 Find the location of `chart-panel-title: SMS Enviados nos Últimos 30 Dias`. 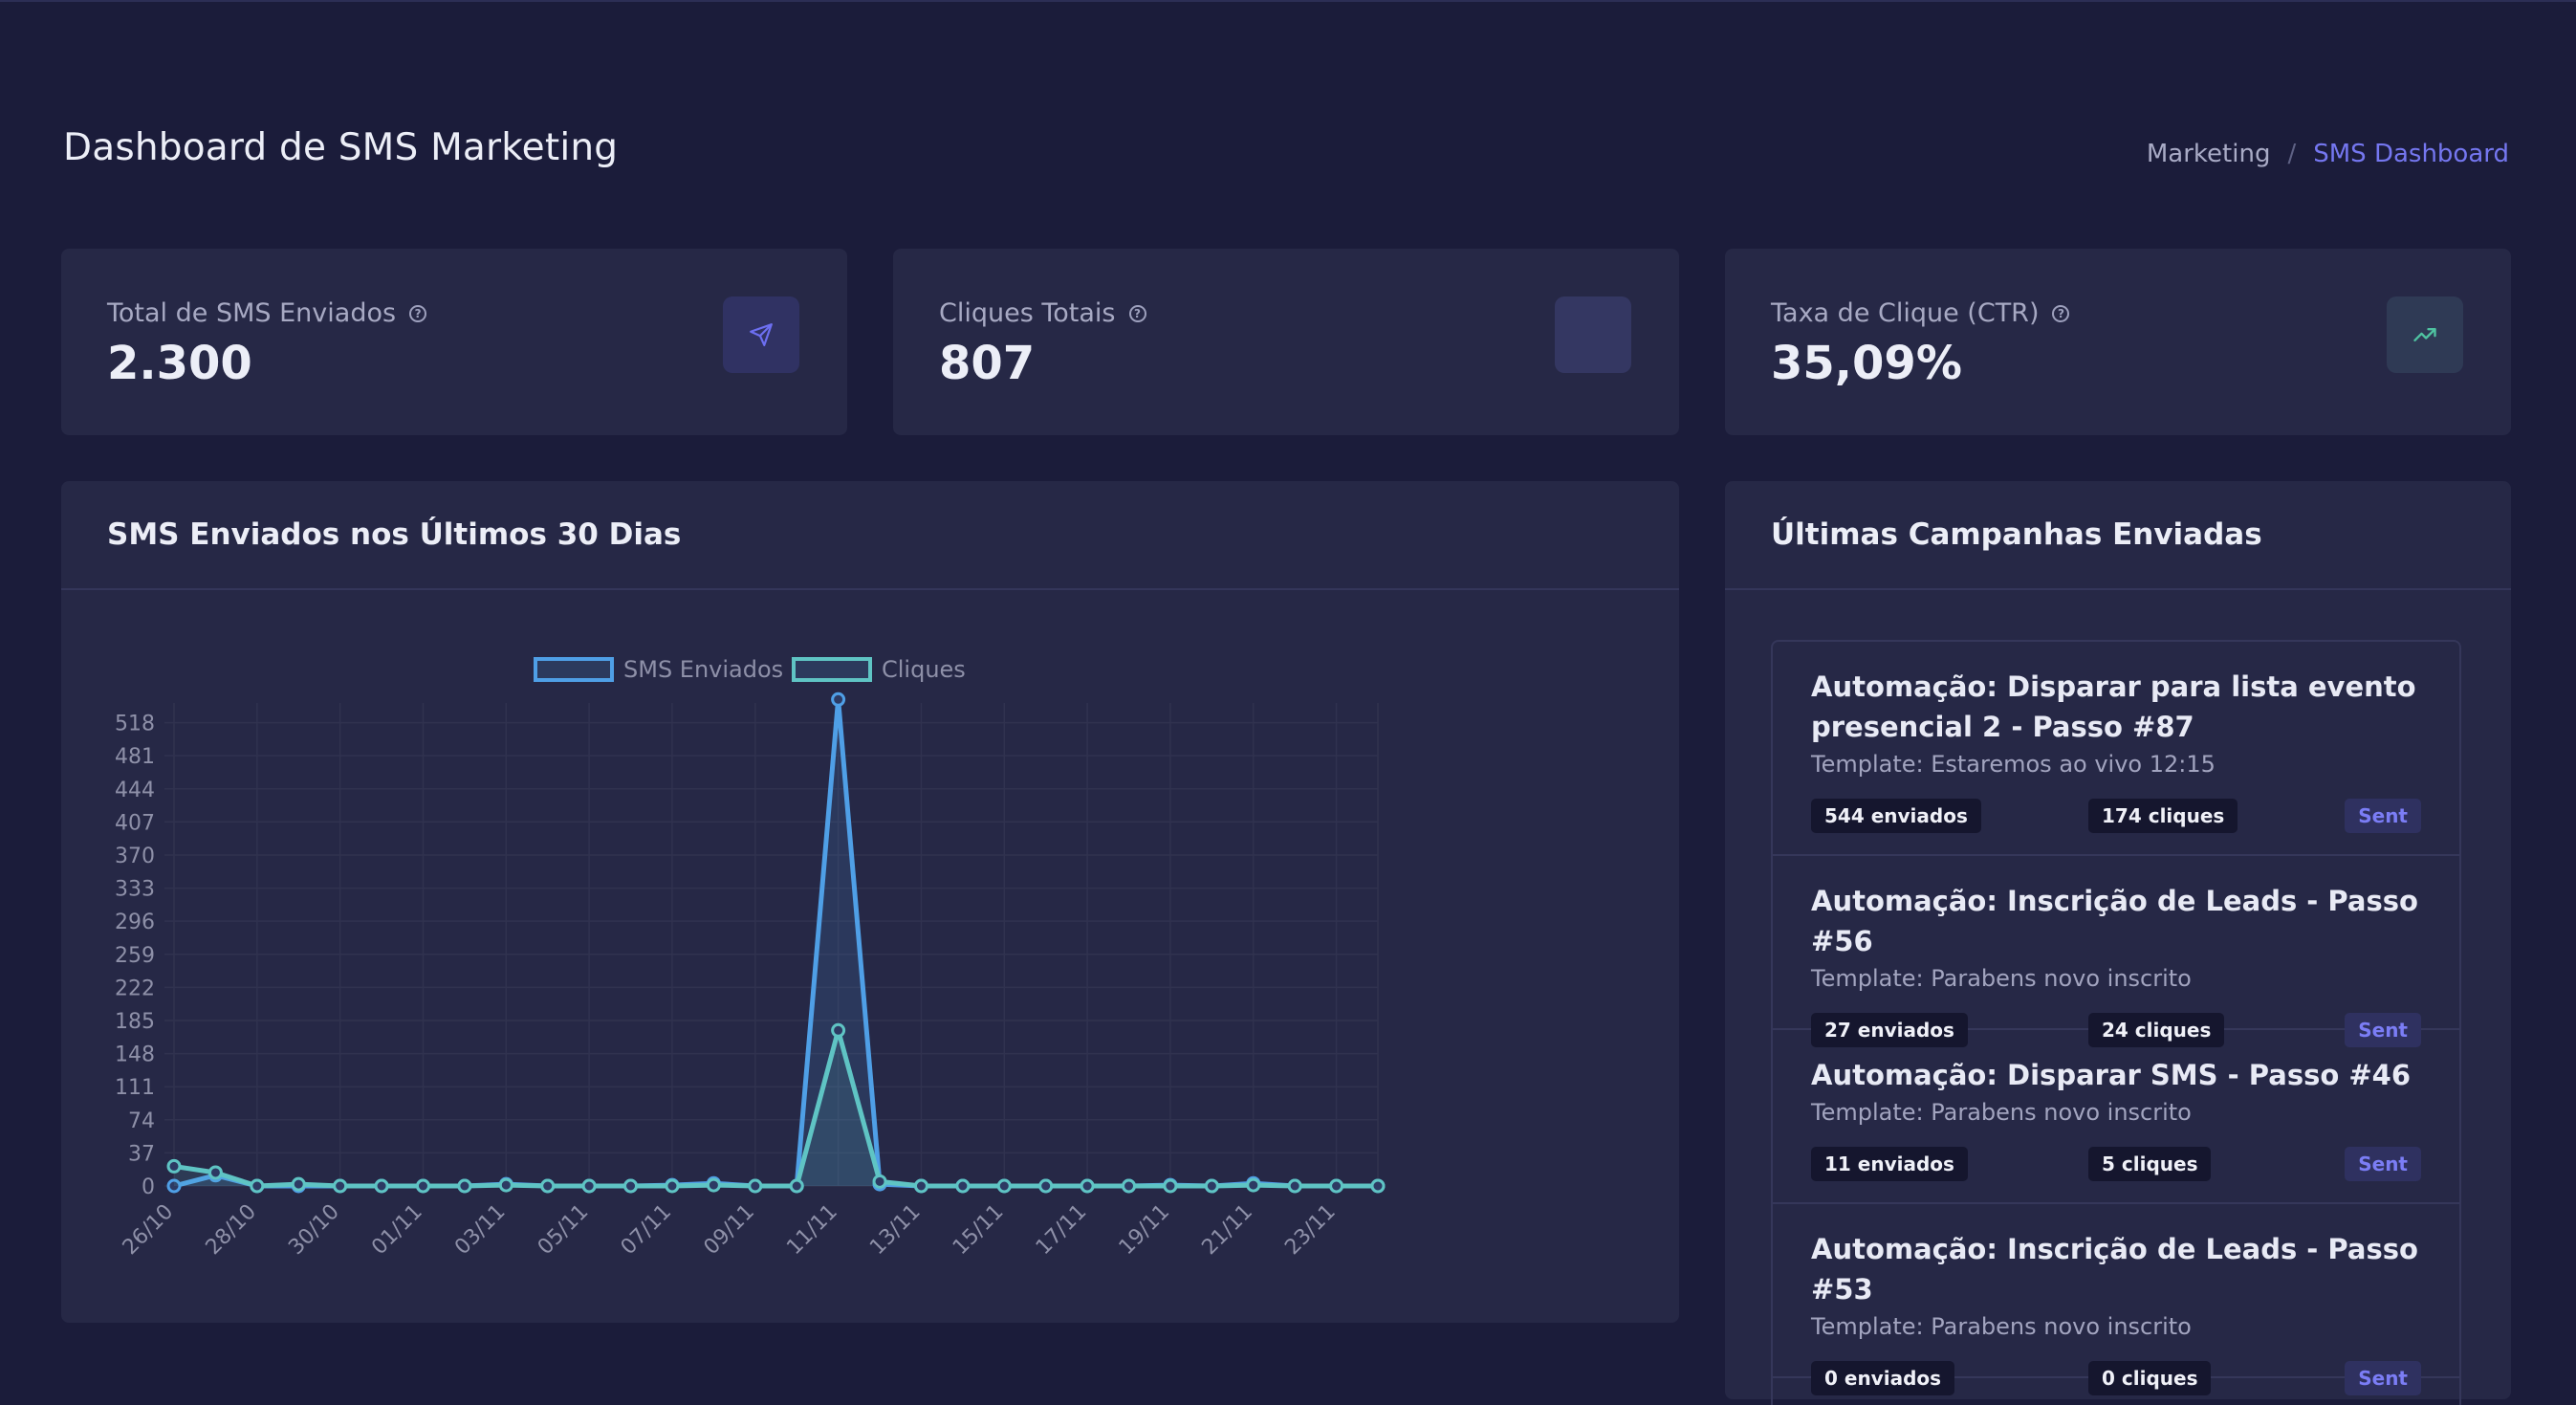

chart-panel-title: SMS Enviados nos Últimos 30 Dias is located at coordinates (394, 534).